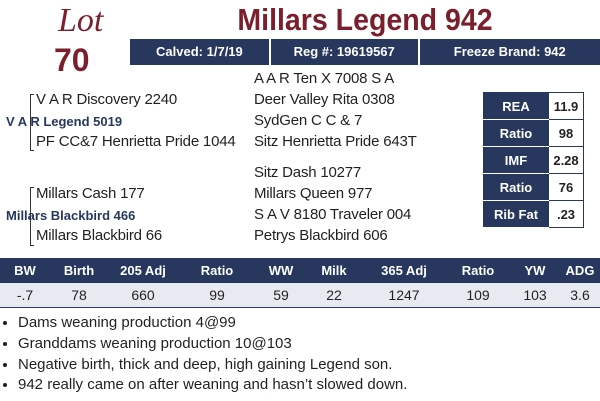 The height and width of the screenshot is (401, 600). I want to click on info-reg: Reg #: 19619567, so click(345, 52).